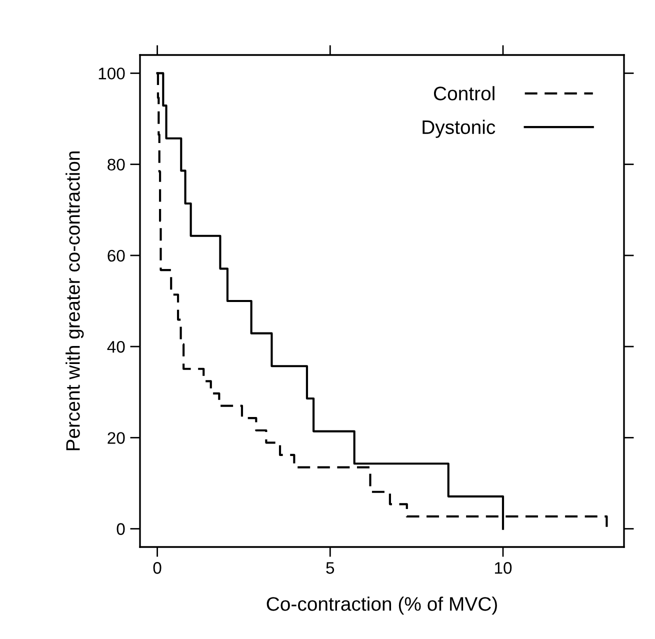 The image size is (655, 639). What do you see at coordinates (116, 164) in the screenshot?
I see `y-tick-label: 80` at bounding box center [116, 164].